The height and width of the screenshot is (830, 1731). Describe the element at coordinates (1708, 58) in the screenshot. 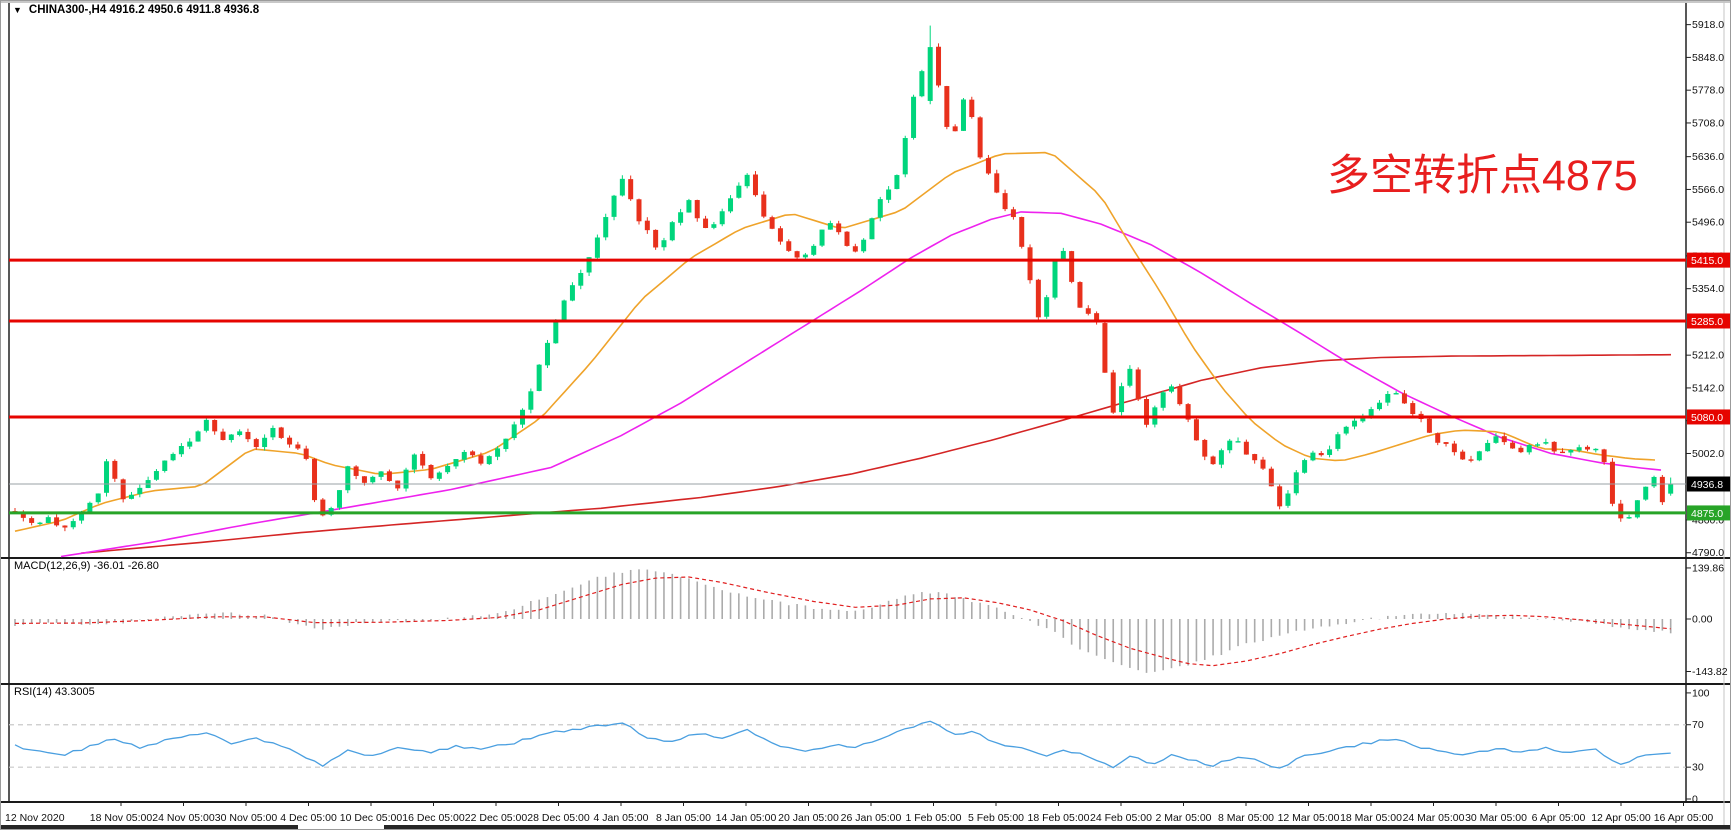

I see `price-tick-label: 5848.0` at that location.